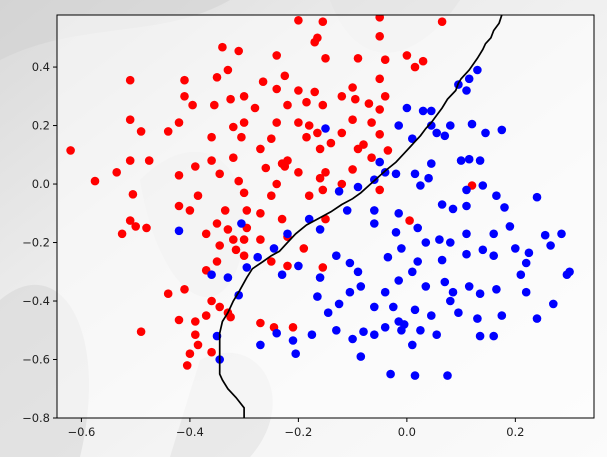 The width and height of the screenshot is (607, 457). What do you see at coordinates (41, 67) in the screenshot?
I see `y-tick-label-0: 0.4` at bounding box center [41, 67].